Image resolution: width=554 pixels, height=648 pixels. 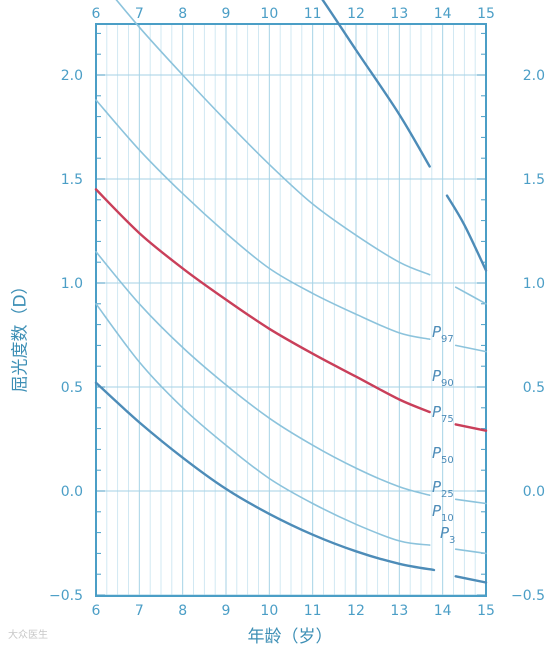 What do you see at coordinates (443, 414) in the screenshot?
I see `series-label-p75: P75` at bounding box center [443, 414].